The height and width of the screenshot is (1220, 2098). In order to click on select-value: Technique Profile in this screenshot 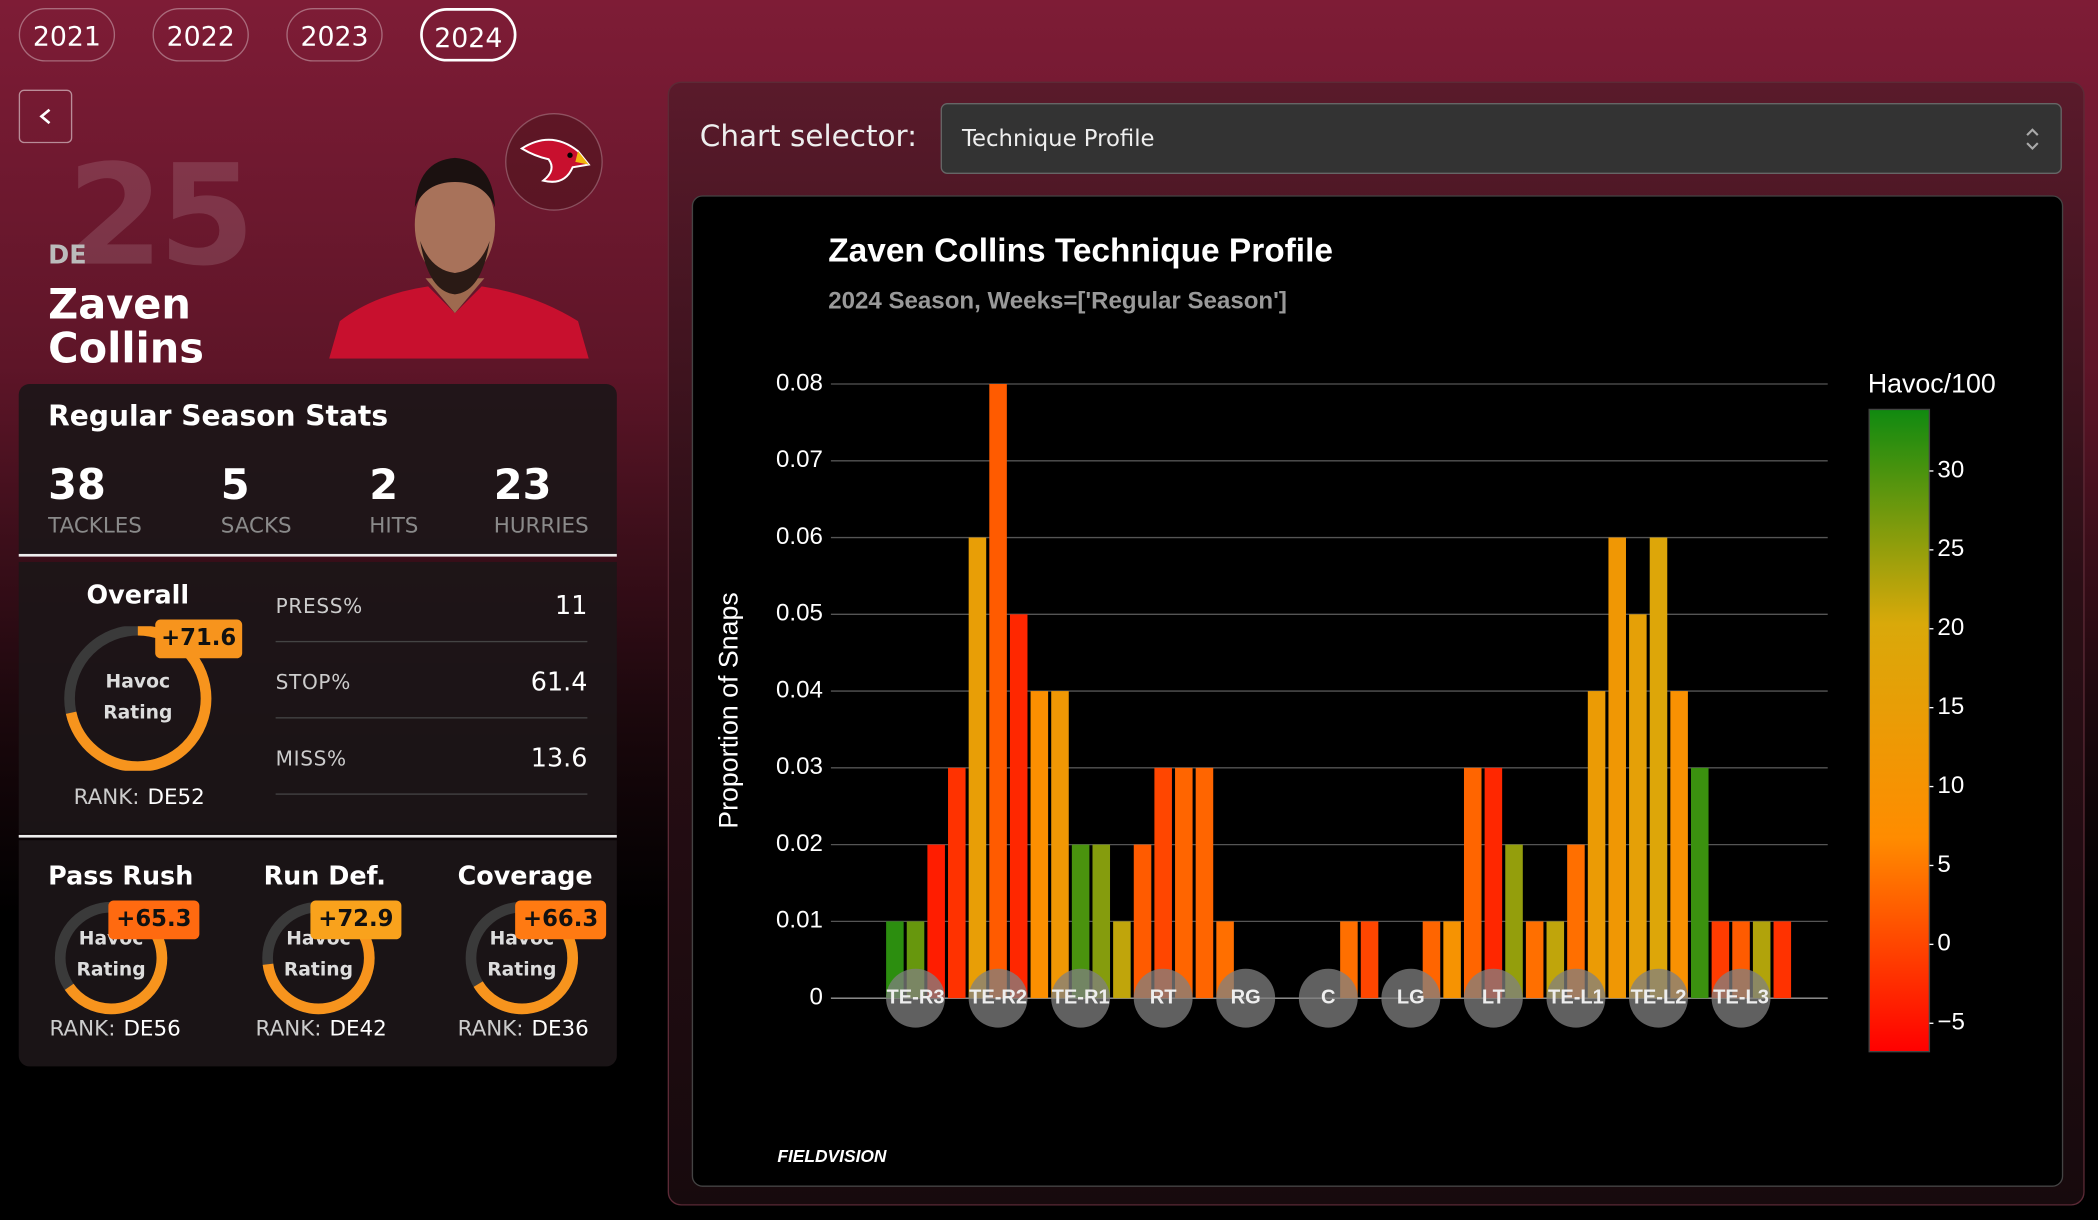, I will do `click(1058, 139)`.